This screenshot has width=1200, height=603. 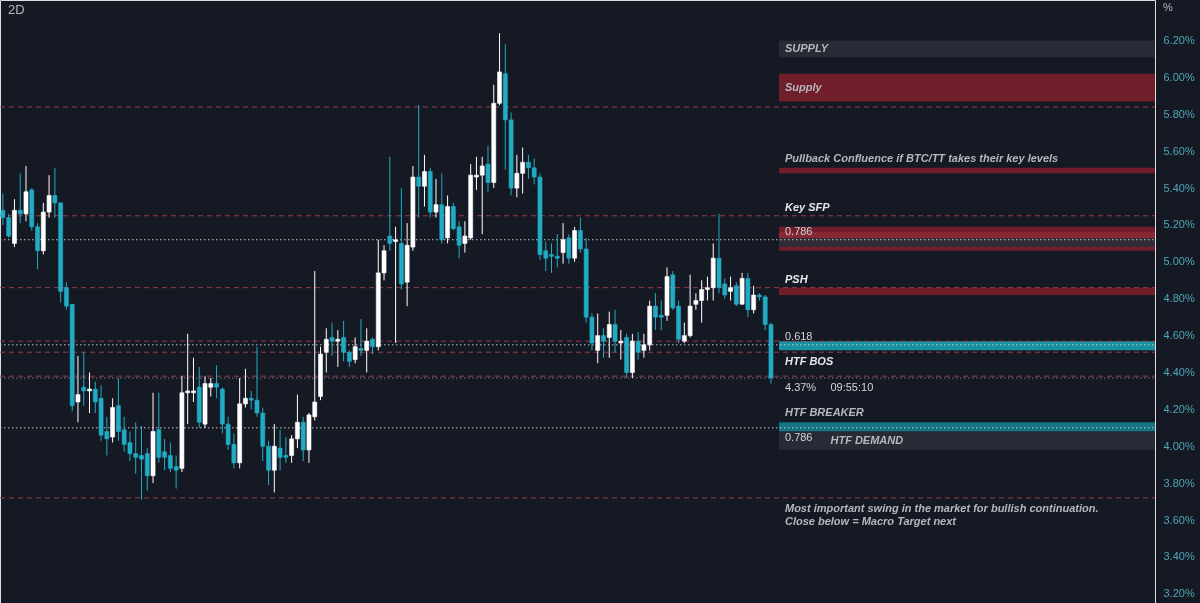 What do you see at coordinates (921, 157) in the screenshot?
I see `band-label: Pullback Confluence if BTC/TT takes their key levels` at bounding box center [921, 157].